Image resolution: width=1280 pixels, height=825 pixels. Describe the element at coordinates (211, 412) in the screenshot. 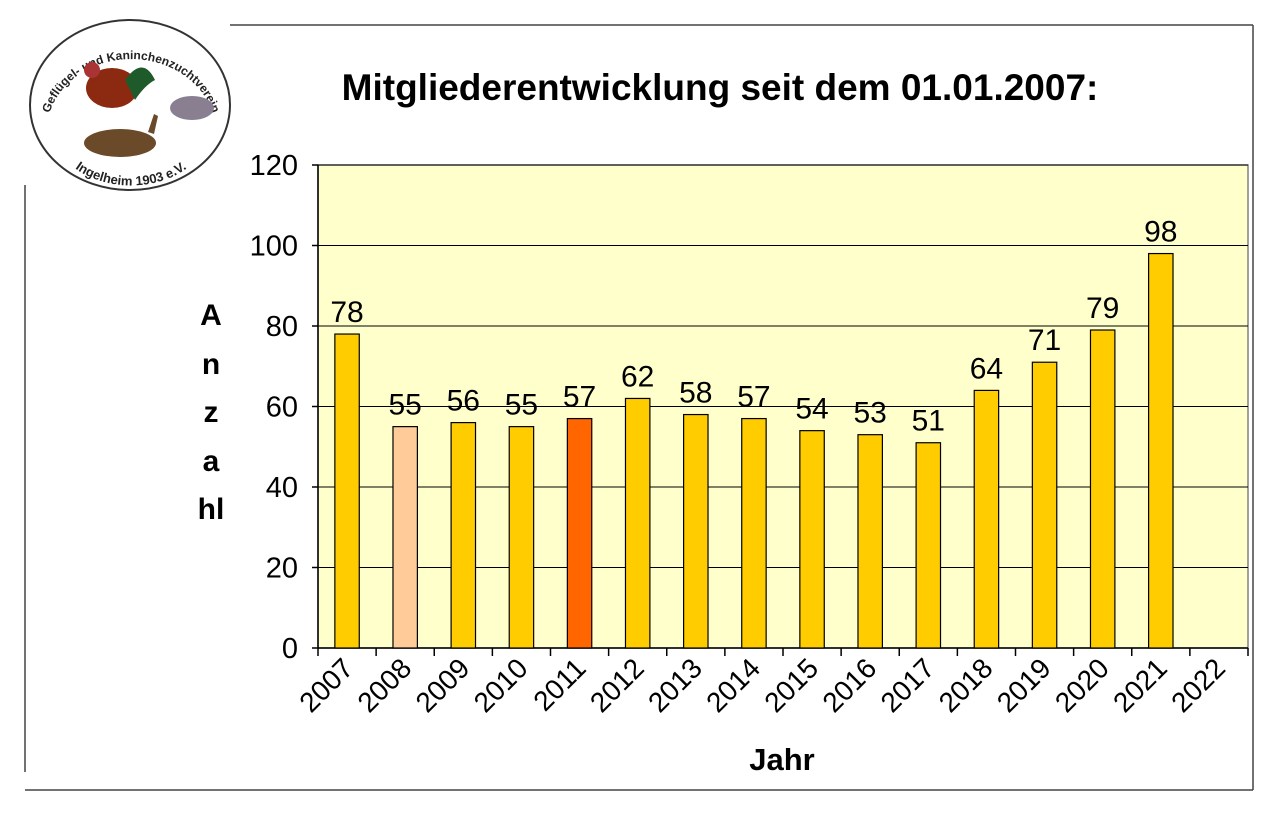

I see `y-axis-title: Anzahl` at that location.